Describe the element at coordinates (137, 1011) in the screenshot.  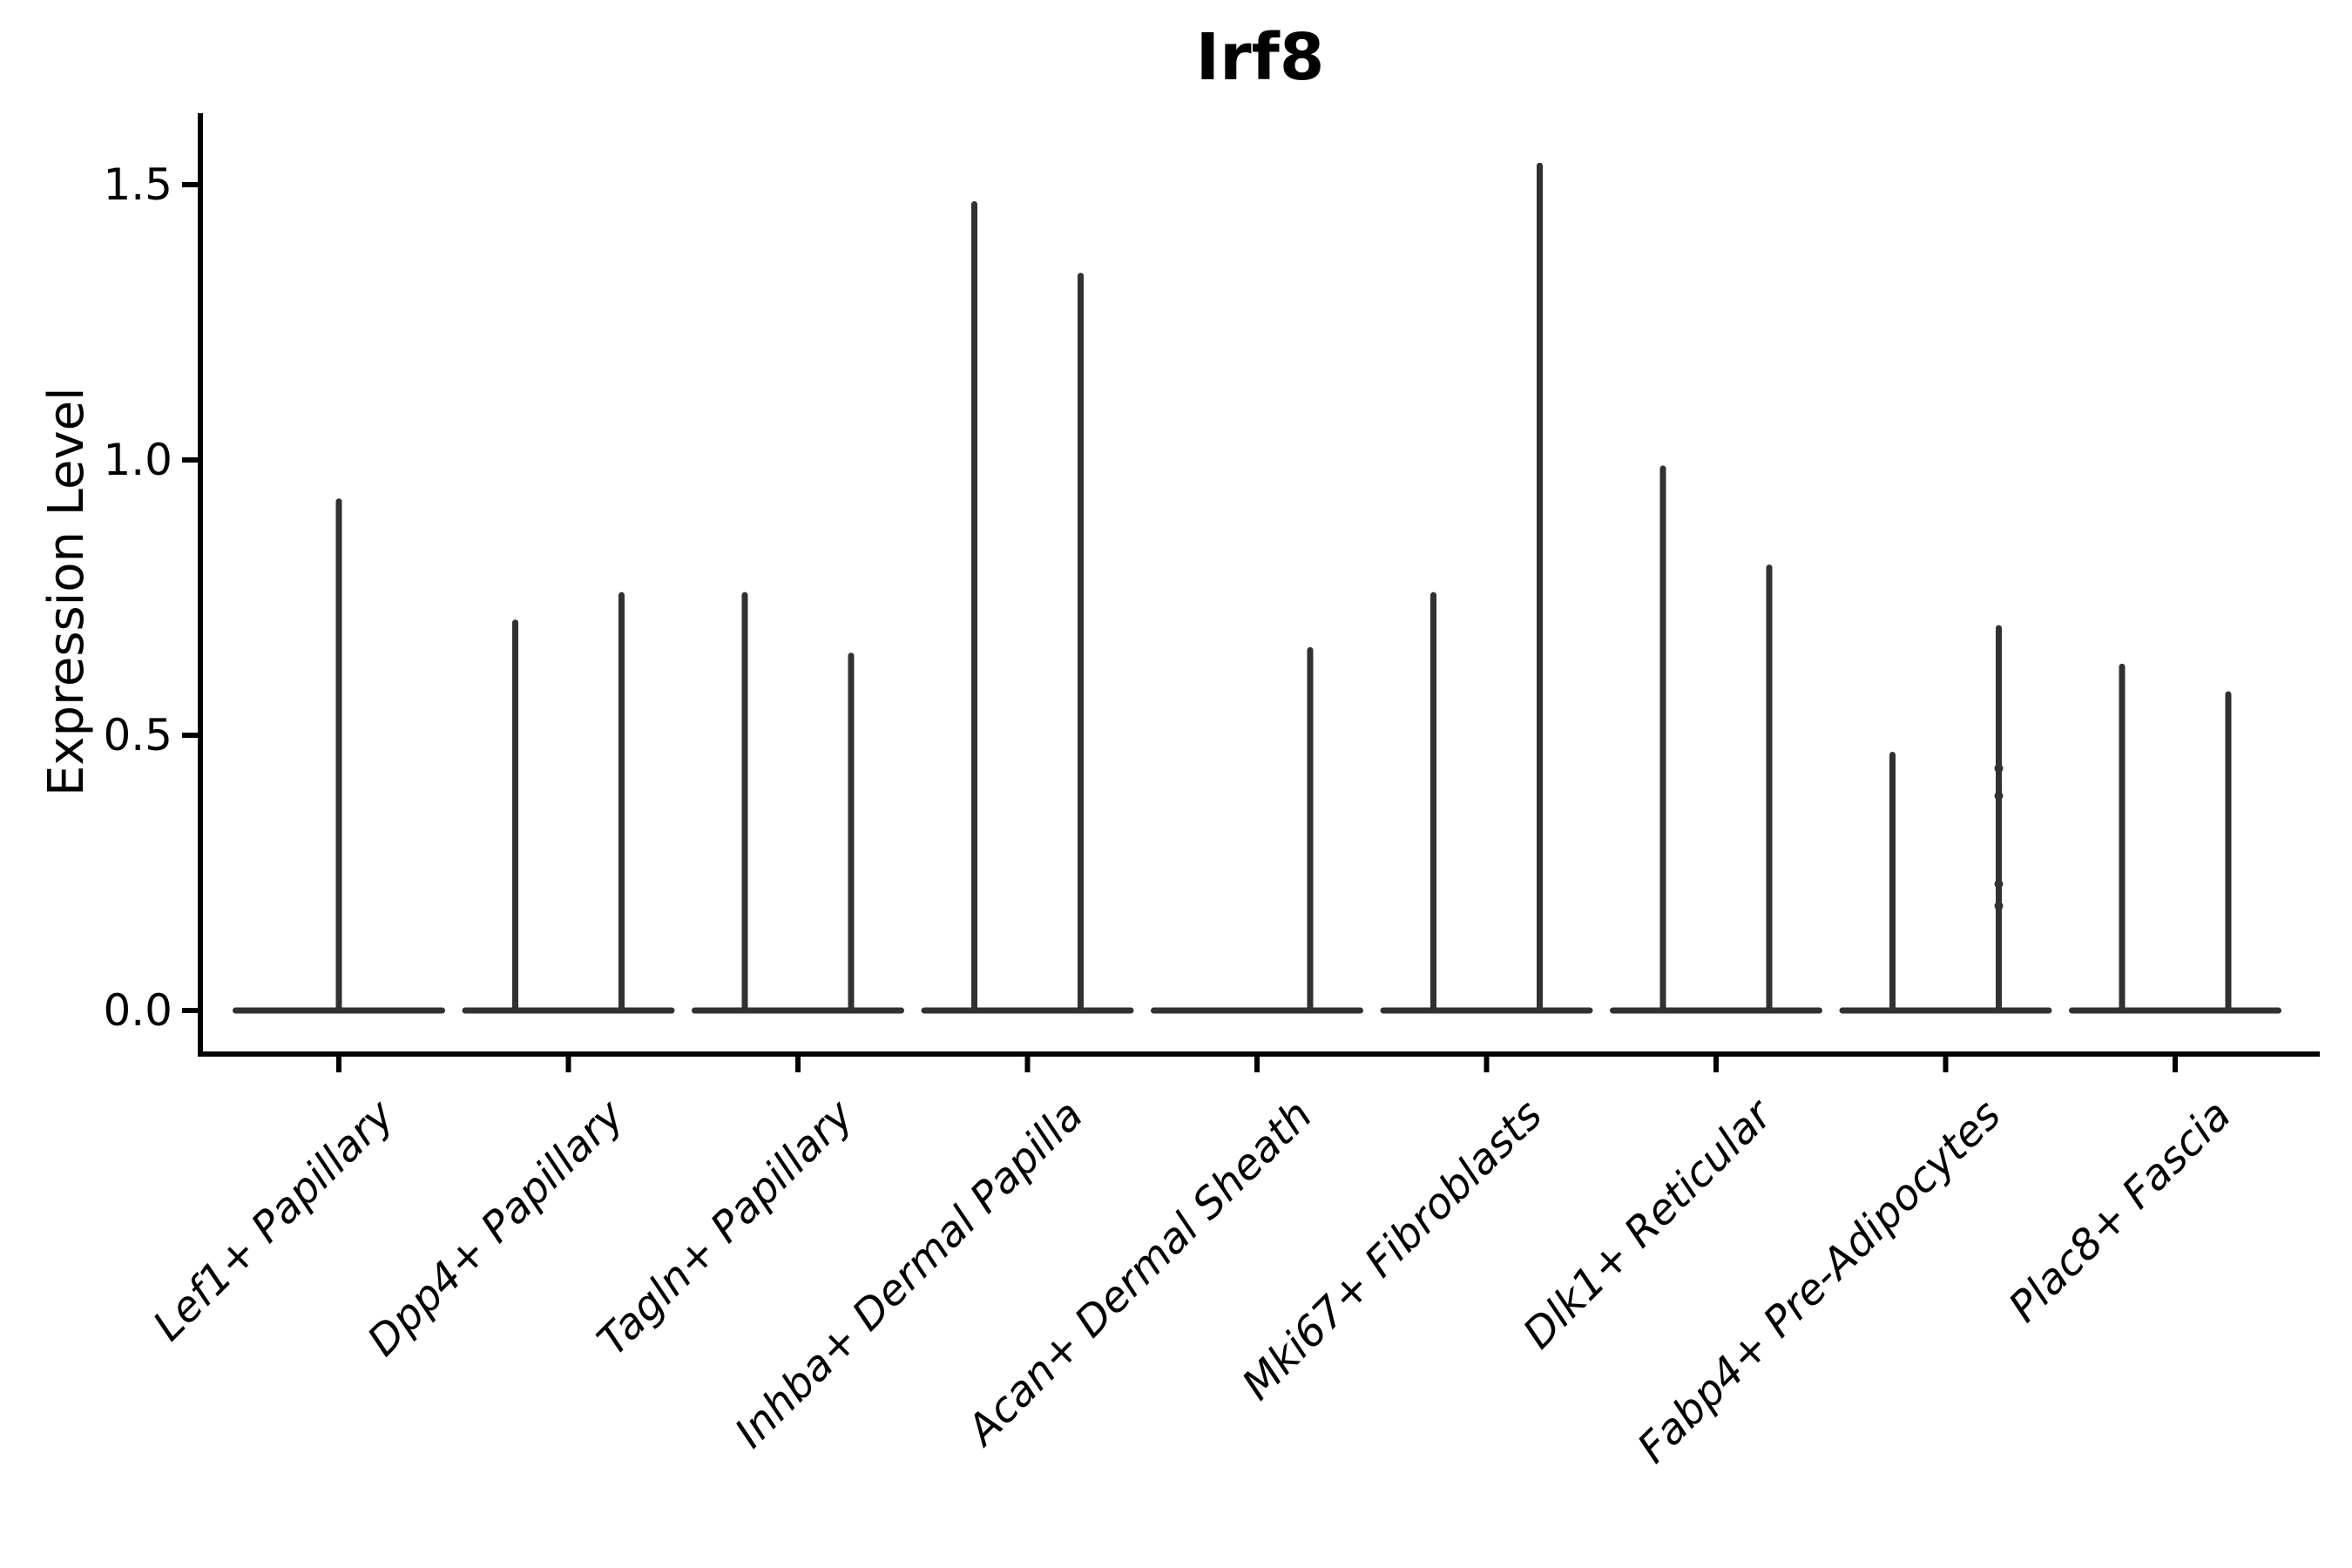
I see `y-tick-label: 0.0` at that location.